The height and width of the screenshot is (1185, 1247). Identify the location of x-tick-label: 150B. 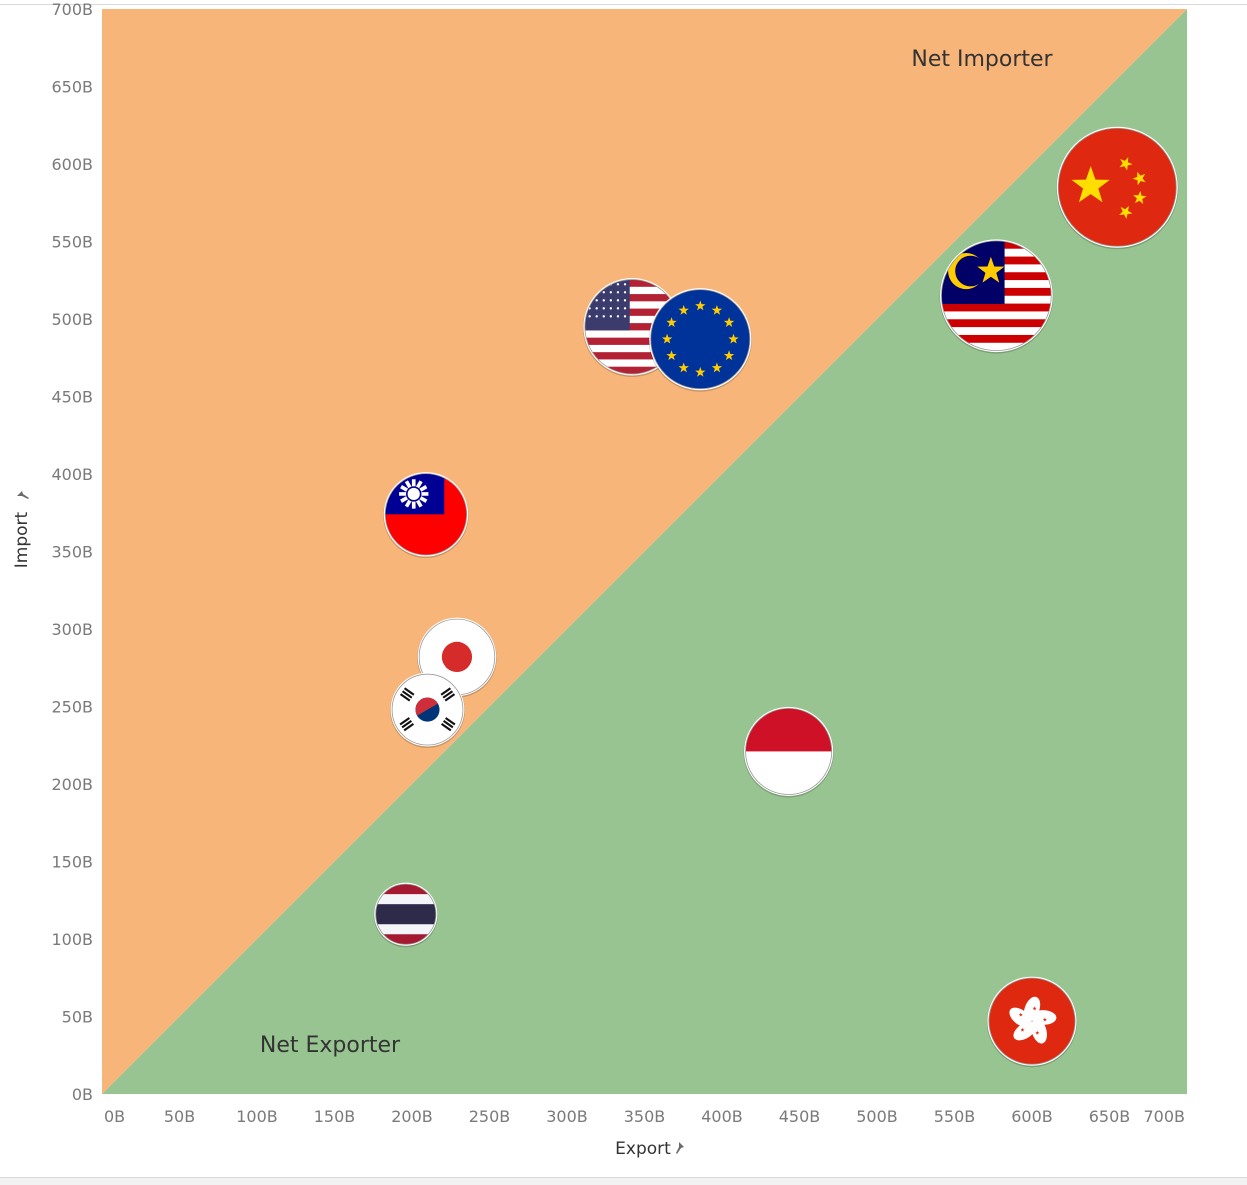
(335, 1116).